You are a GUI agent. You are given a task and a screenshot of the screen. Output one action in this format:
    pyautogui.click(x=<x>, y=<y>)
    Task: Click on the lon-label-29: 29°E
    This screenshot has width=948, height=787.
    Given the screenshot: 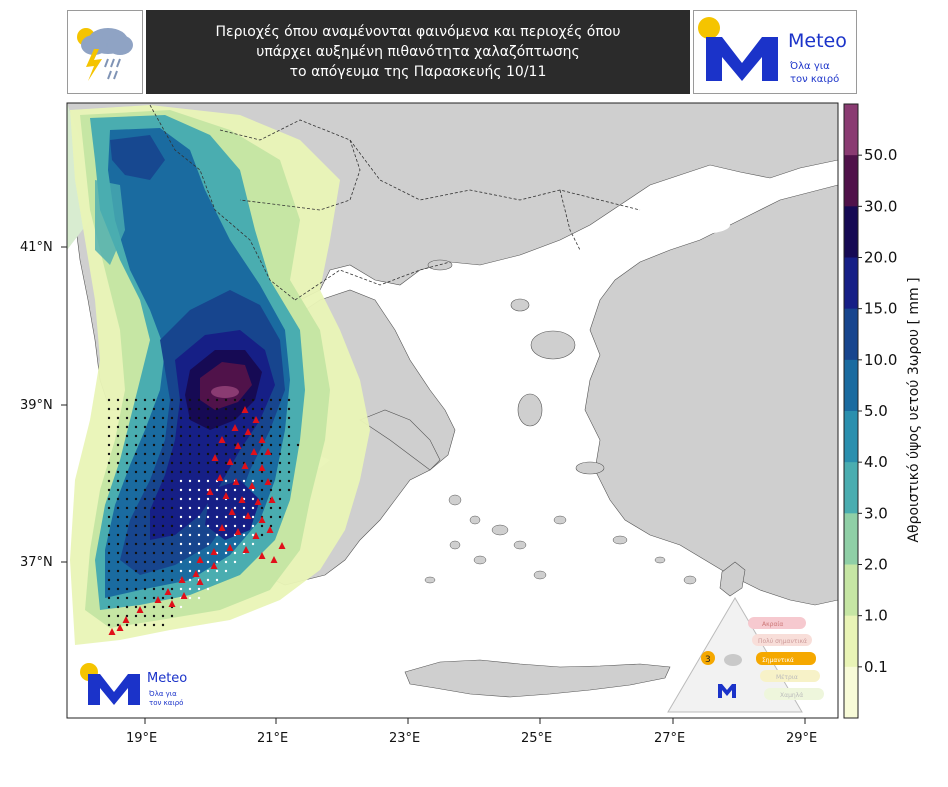 What is the action you would take?
    pyautogui.click(x=801, y=738)
    